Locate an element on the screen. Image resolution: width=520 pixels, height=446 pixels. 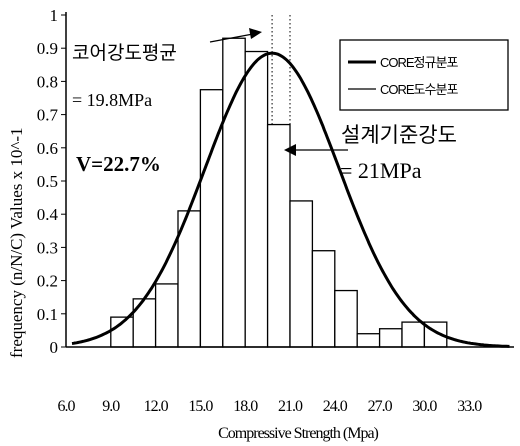
design-strength-label: 설계기준강도 is located at coordinates (399, 135).